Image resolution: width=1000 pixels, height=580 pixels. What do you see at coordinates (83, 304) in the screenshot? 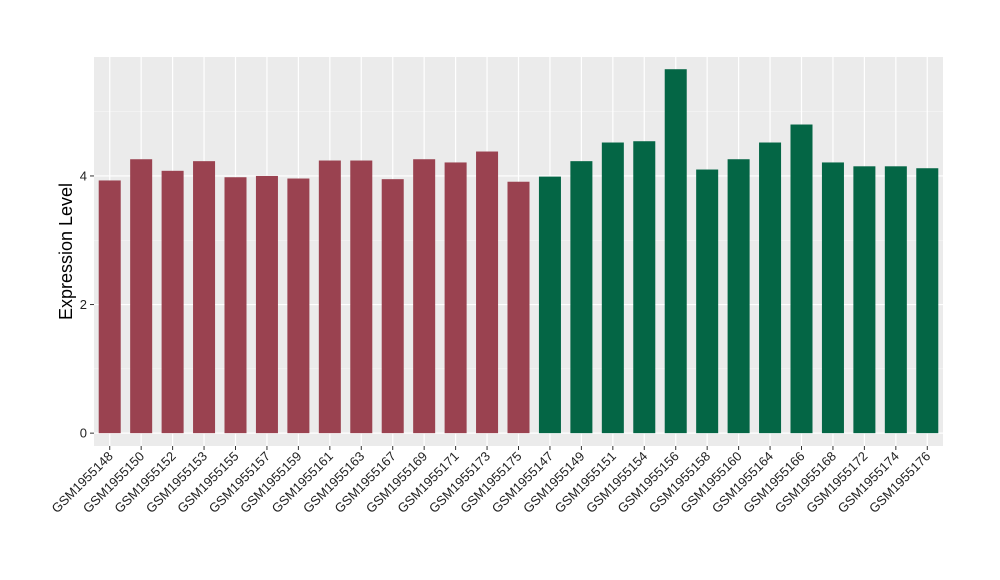
I see `y-tick-label: 2` at bounding box center [83, 304].